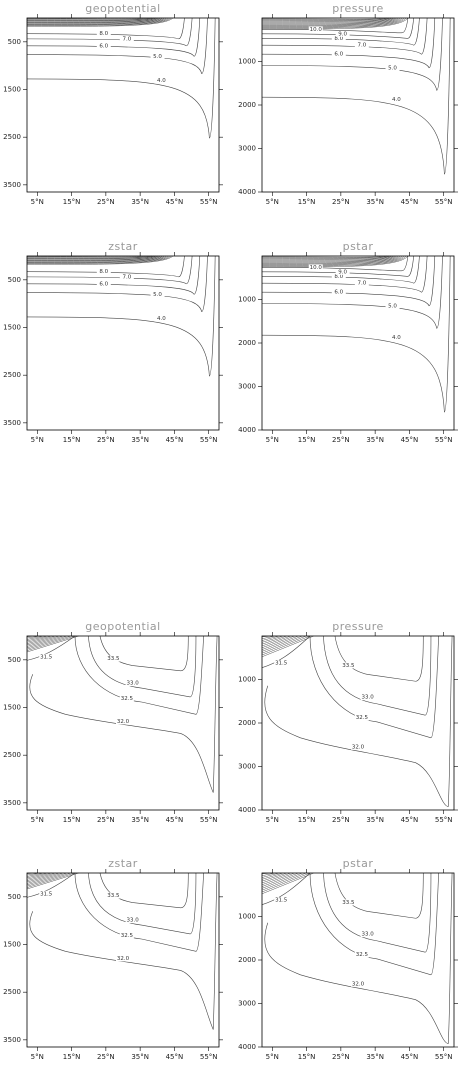  I want to click on contour-label: 7.0, so click(361, 46).